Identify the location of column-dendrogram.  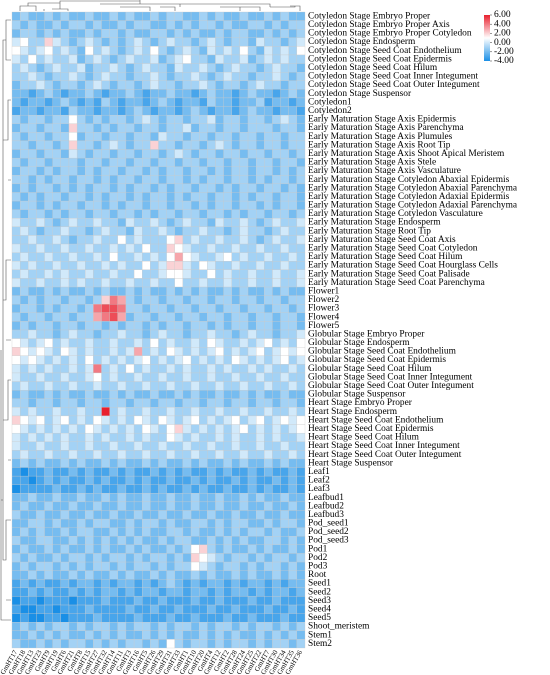
(160, 5).